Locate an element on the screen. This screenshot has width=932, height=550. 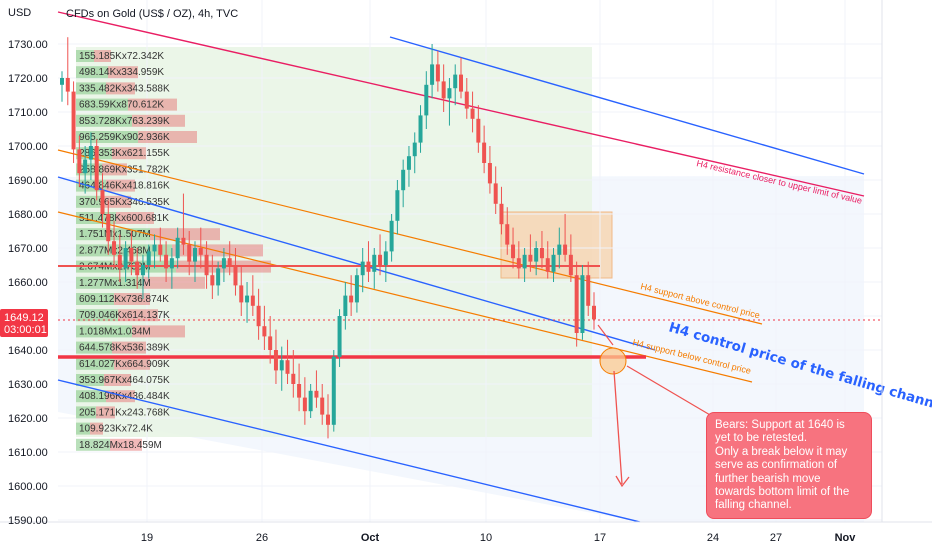
channel-upper-line is located at coordinates (627, 105).